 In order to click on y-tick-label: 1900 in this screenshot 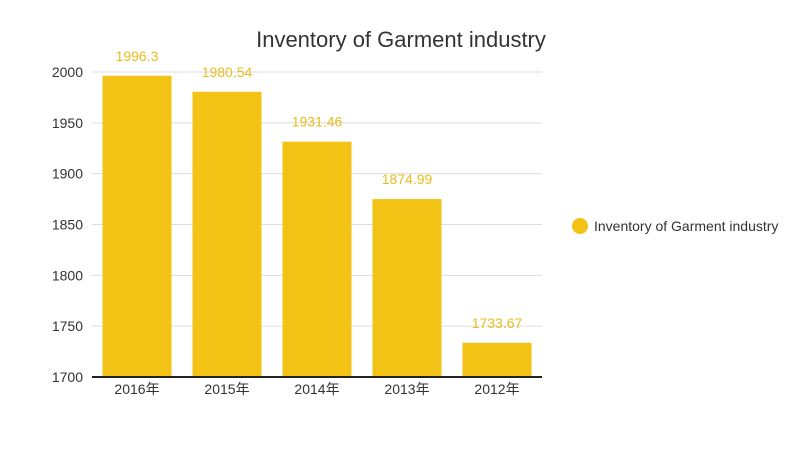, I will do `click(67, 174)`.